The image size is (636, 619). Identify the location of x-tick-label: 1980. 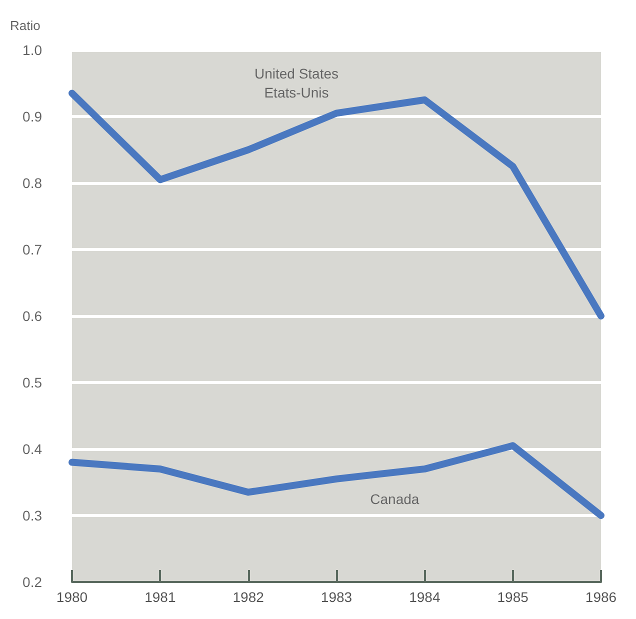
(72, 597).